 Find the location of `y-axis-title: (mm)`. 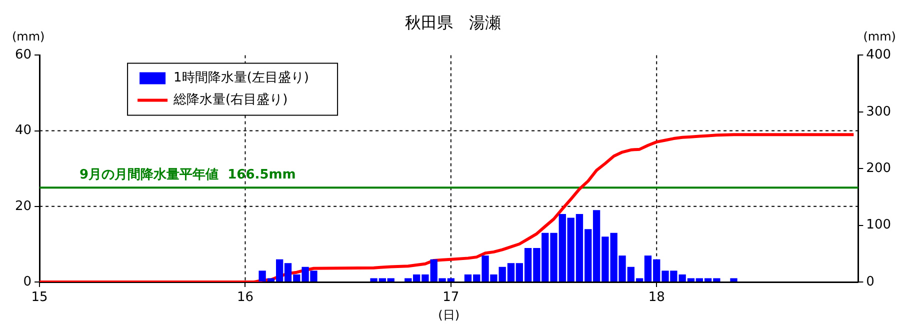

y-axis-title: (mm) is located at coordinates (28, 36).